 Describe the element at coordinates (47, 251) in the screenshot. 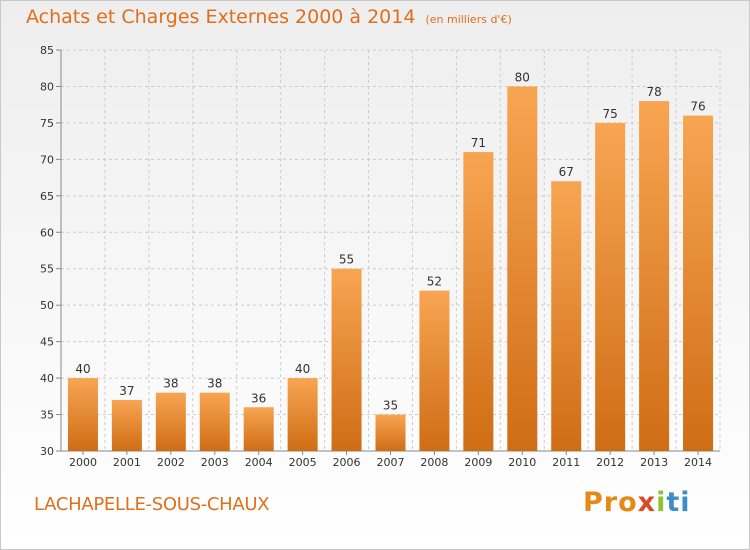

I see `y-tick-labels: 30 35 40 45 50 55 60 65 70 75 80 85` at that location.